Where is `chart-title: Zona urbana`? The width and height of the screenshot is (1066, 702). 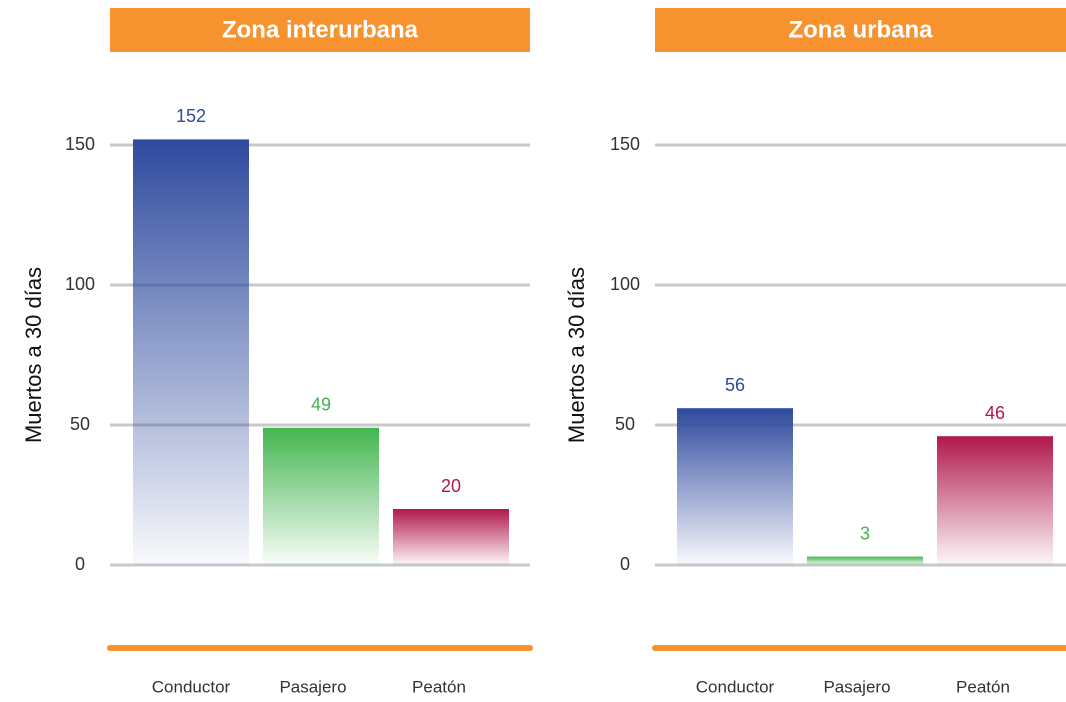
chart-title: Zona urbana is located at coordinates (860, 29).